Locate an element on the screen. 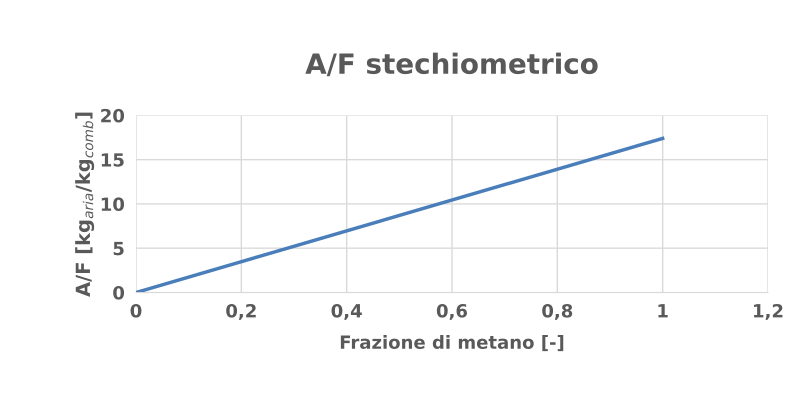 This screenshot has width=800, height=412. chart-title: A/F stechiometrico is located at coordinates (451, 64).